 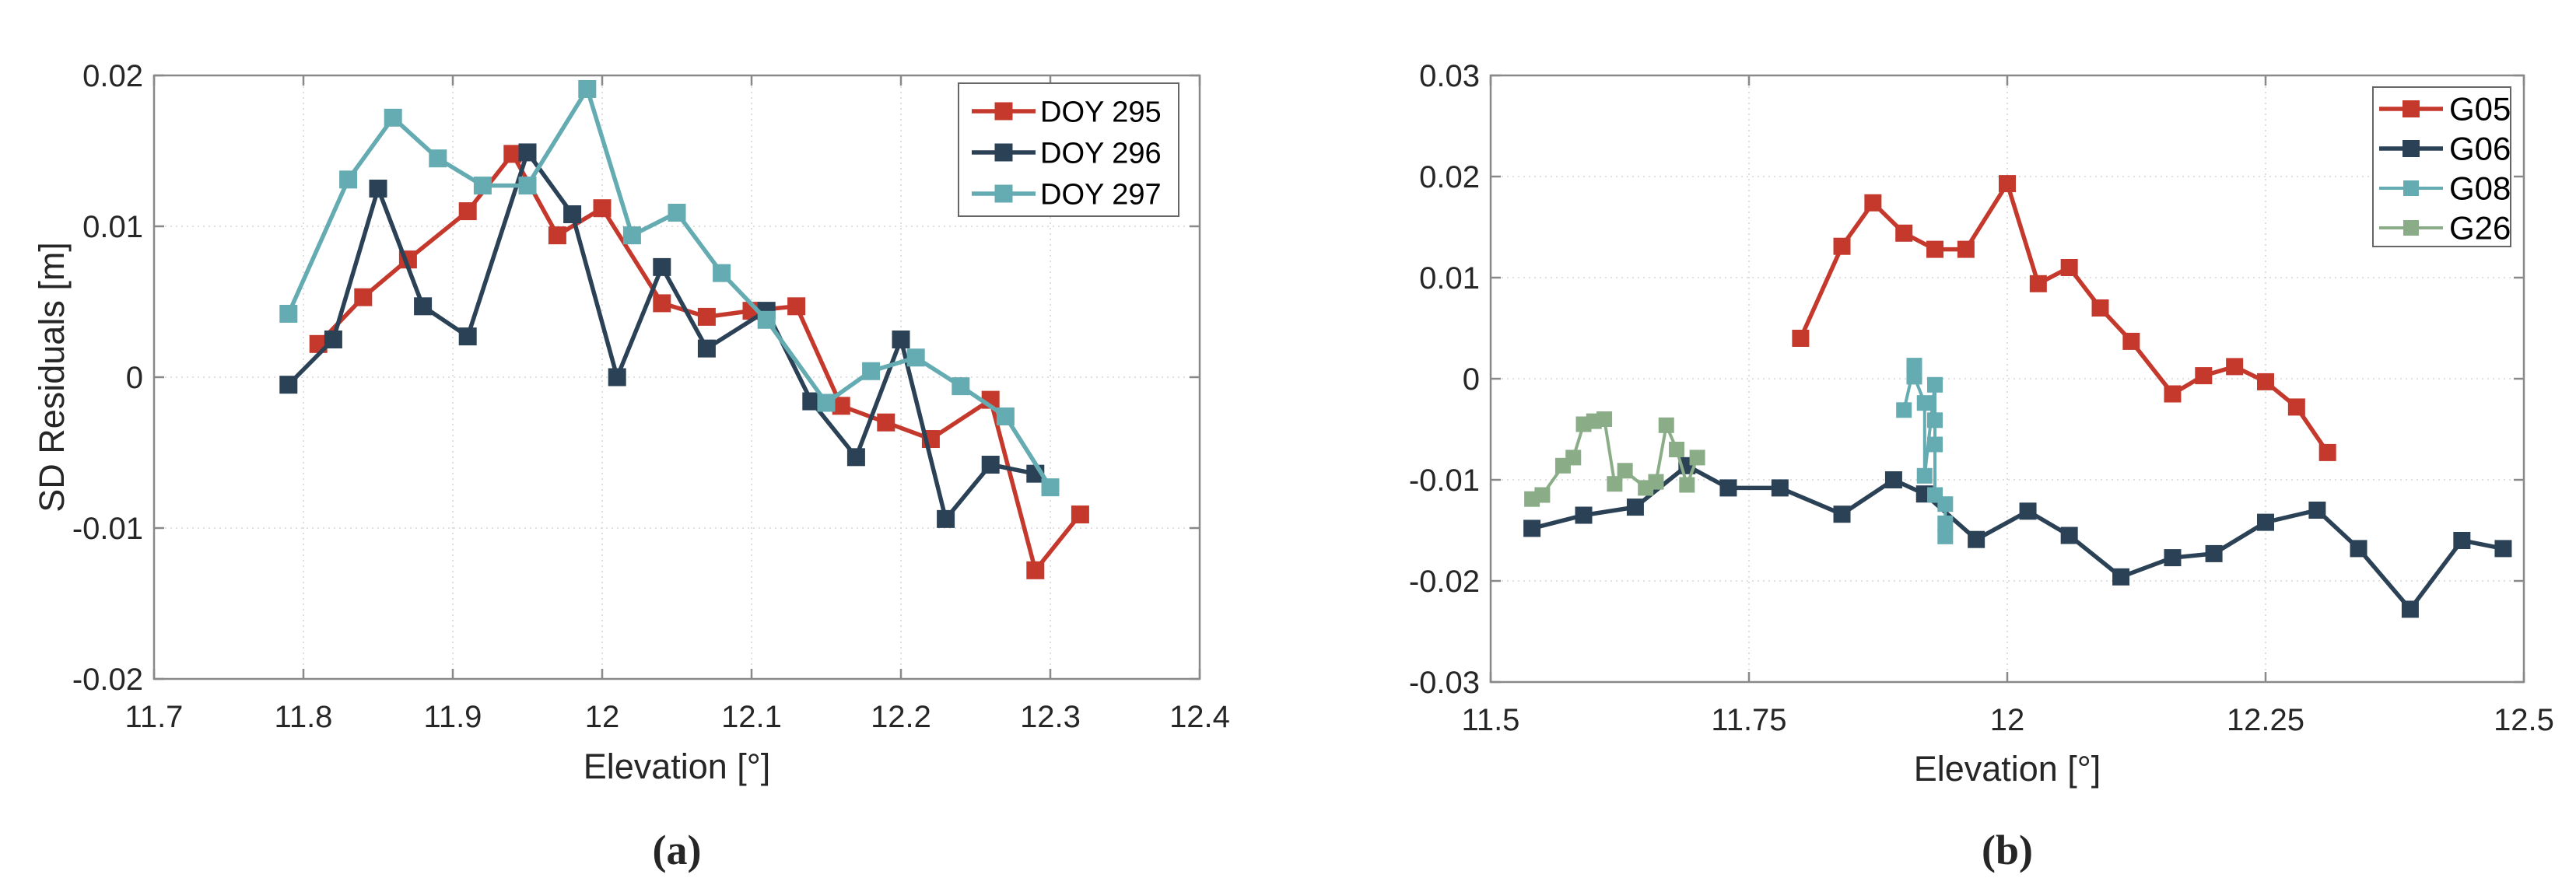 I want to click on subplot-caption: (b), so click(x=2008, y=850).